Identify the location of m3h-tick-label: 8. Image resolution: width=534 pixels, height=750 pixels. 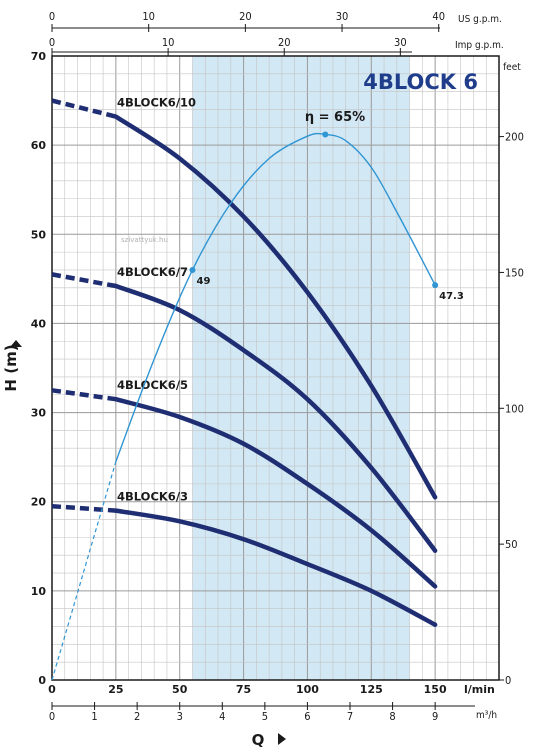
(392, 716).